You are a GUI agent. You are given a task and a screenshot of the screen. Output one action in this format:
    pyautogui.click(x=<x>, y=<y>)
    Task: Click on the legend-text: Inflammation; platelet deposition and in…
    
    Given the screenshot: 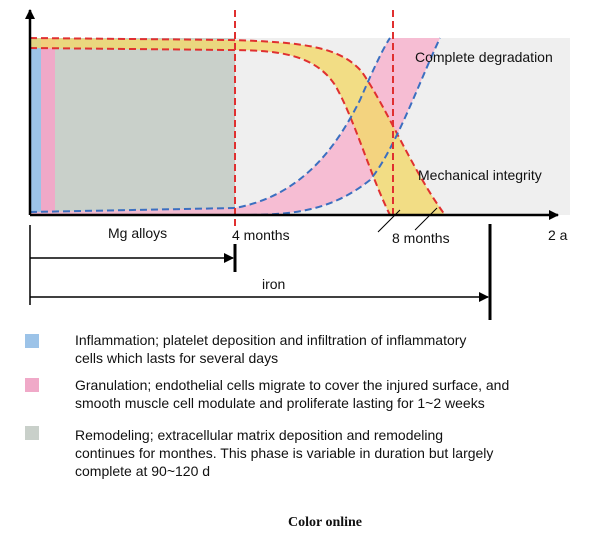 What is the action you would take?
    pyautogui.click(x=270, y=340)
    